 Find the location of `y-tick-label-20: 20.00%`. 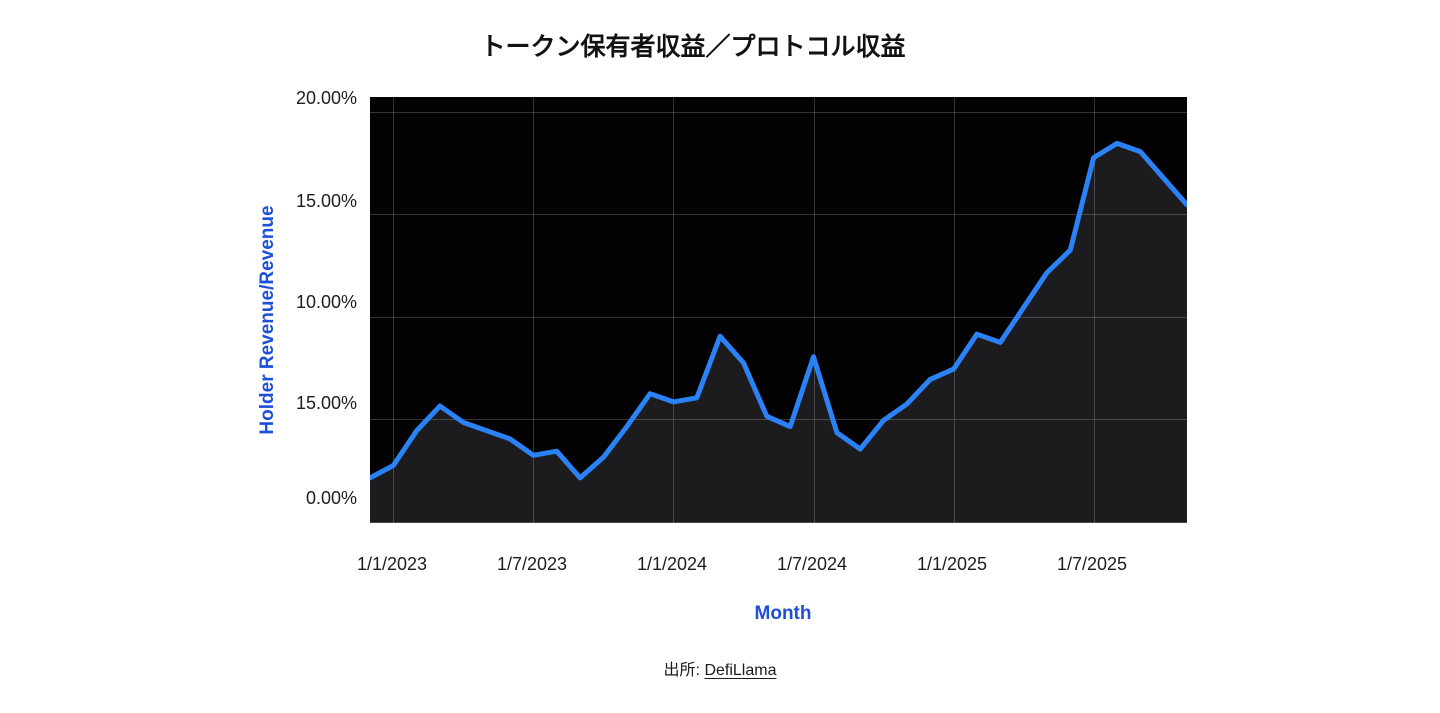

y-tick-label-20: 20.00% is located at coordinates (326, 98).